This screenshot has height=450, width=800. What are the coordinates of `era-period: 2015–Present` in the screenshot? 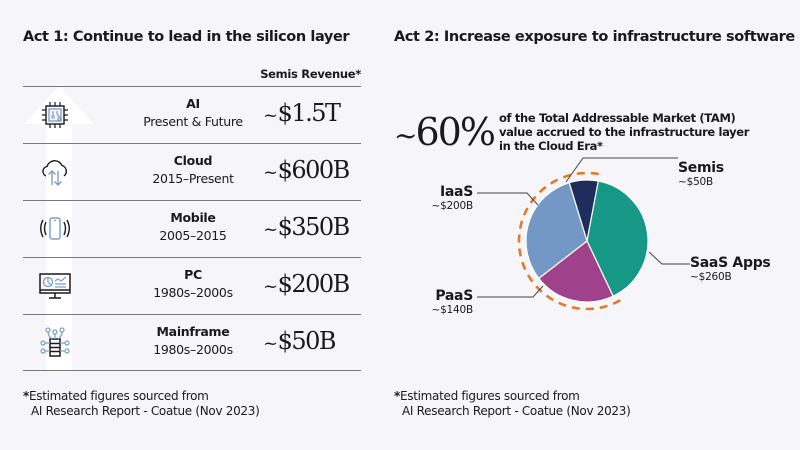 It's located at (193, 178).